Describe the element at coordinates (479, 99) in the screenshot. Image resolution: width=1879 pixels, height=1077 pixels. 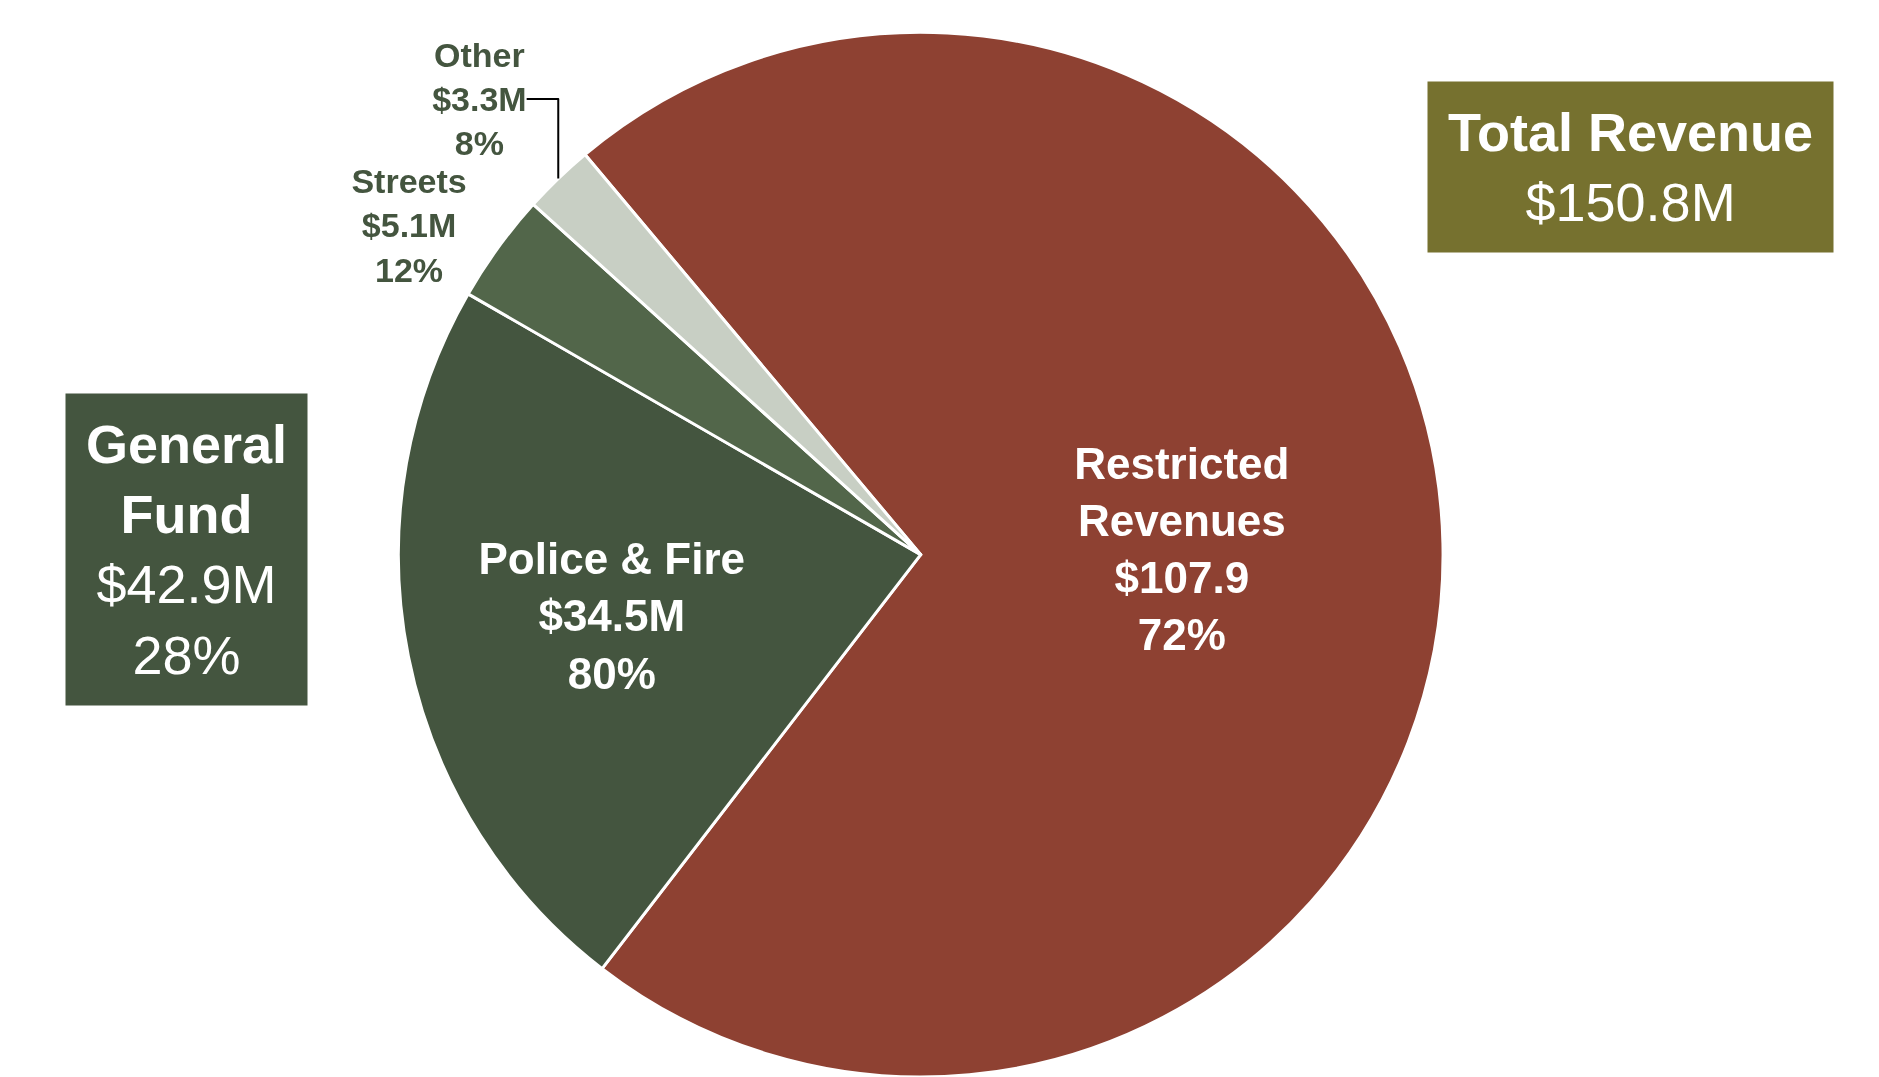
I see `data-label: $3.3M` at that location.